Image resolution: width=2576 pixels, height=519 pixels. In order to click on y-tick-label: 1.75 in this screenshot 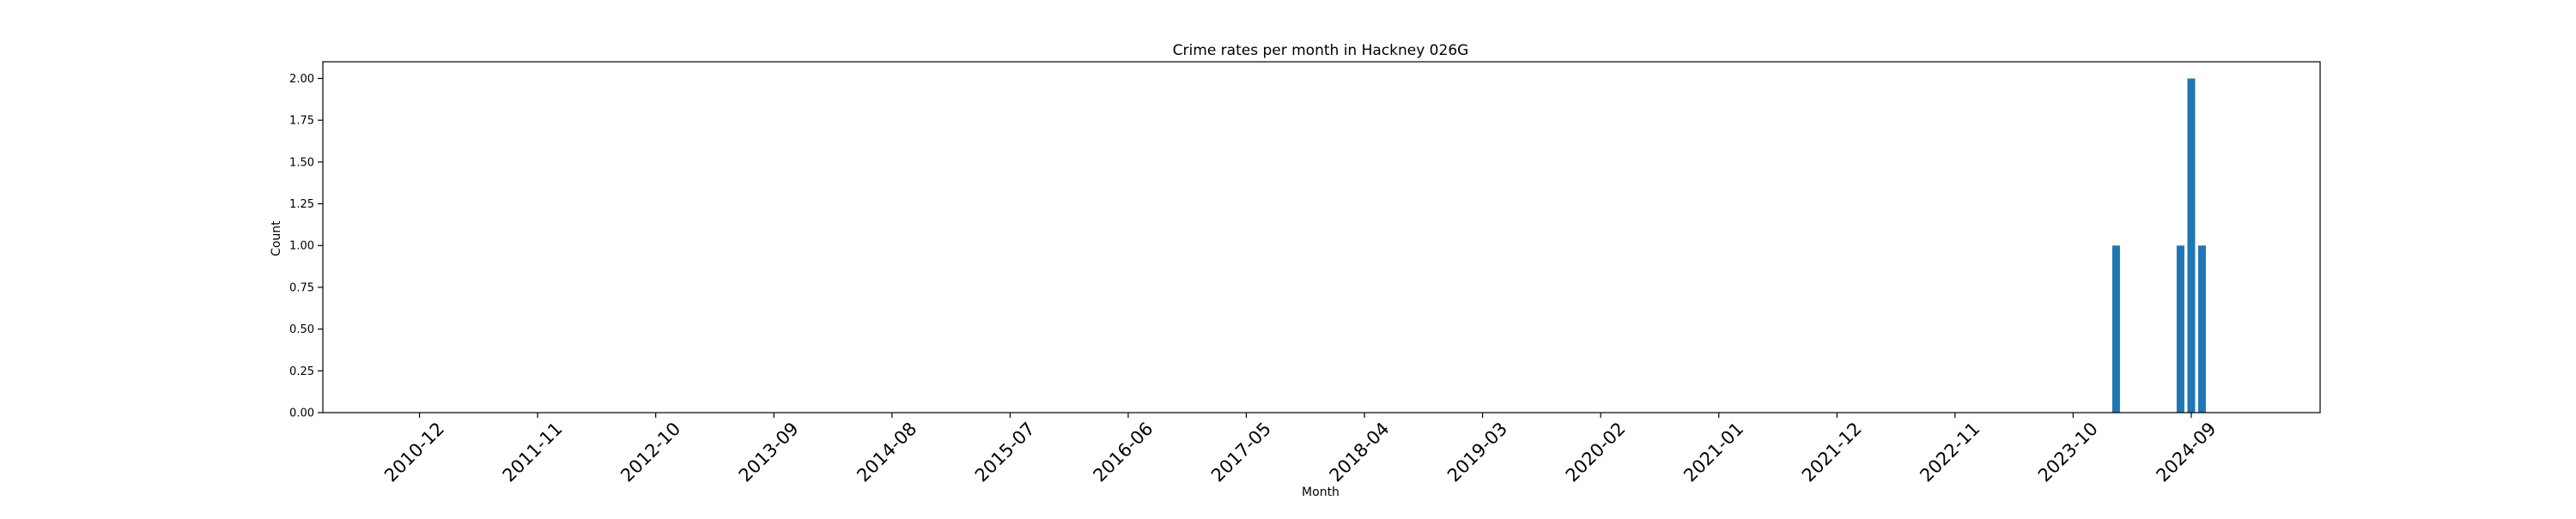, I will do `click(301, 121)`.